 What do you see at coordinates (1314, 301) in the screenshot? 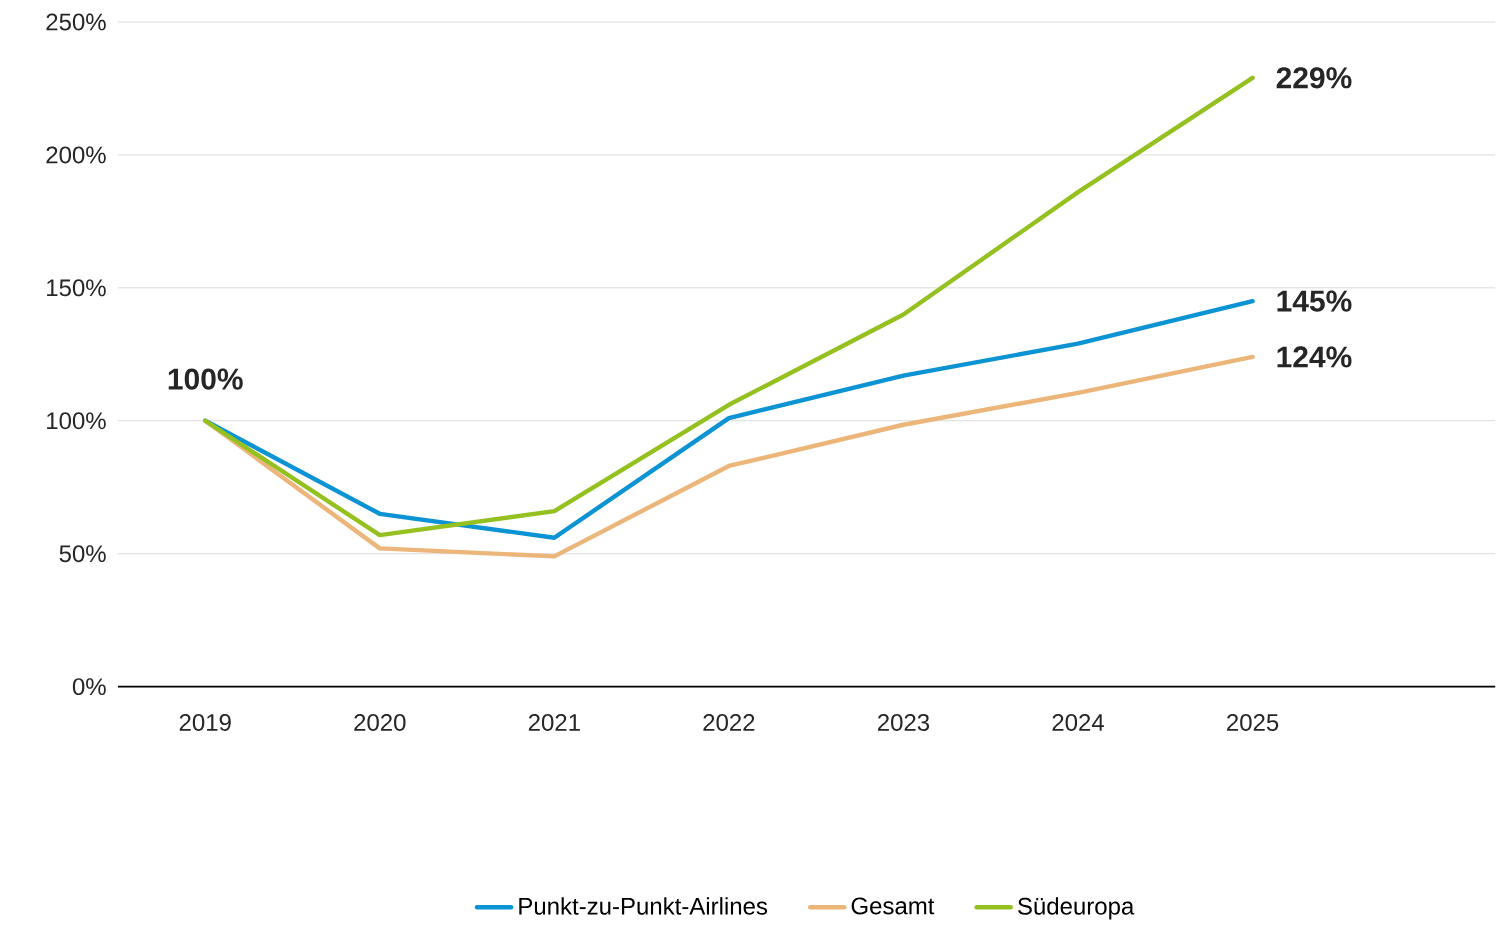
I see `data-label: 145%` at bounding box center [1314, 301].